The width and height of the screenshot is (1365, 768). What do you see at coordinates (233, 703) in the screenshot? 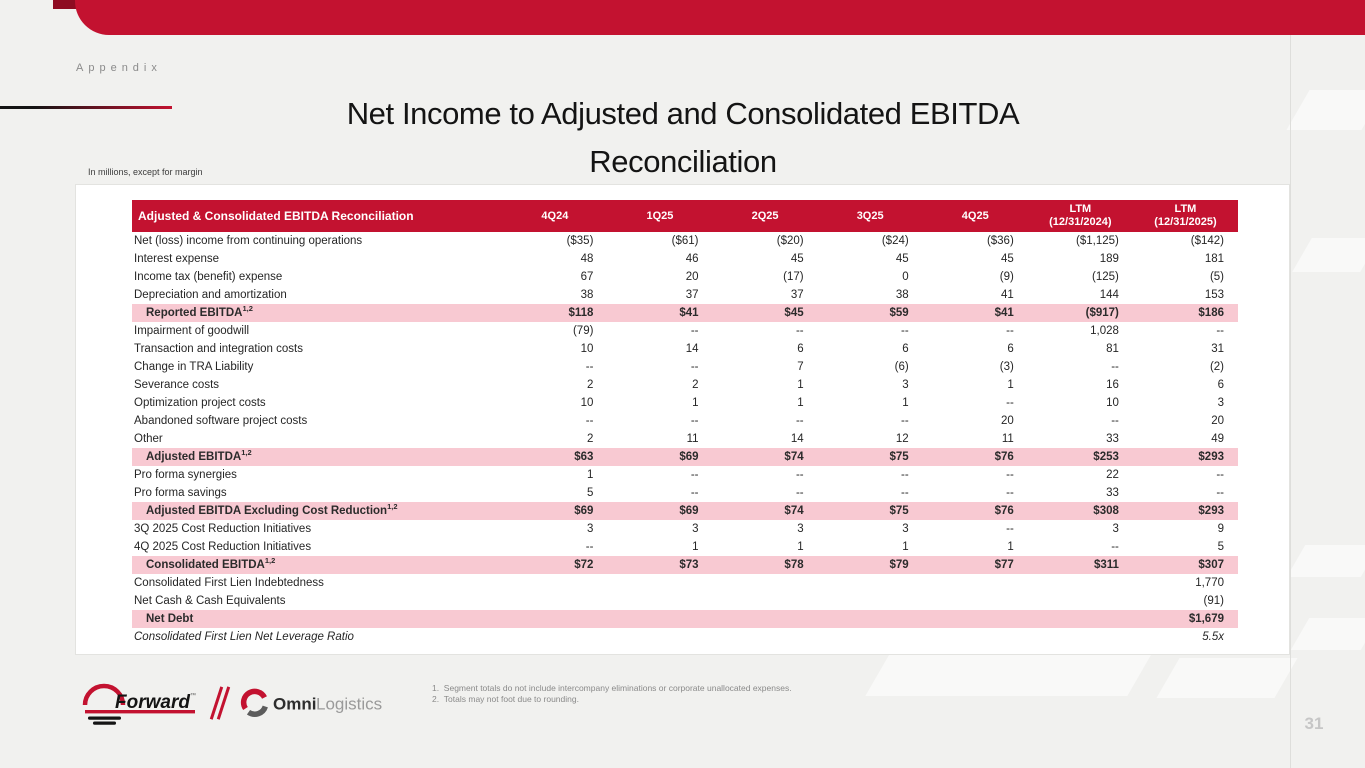
I see `footer-logos: Forward ™ Omni Logistics` at bounding box center [233, 703].